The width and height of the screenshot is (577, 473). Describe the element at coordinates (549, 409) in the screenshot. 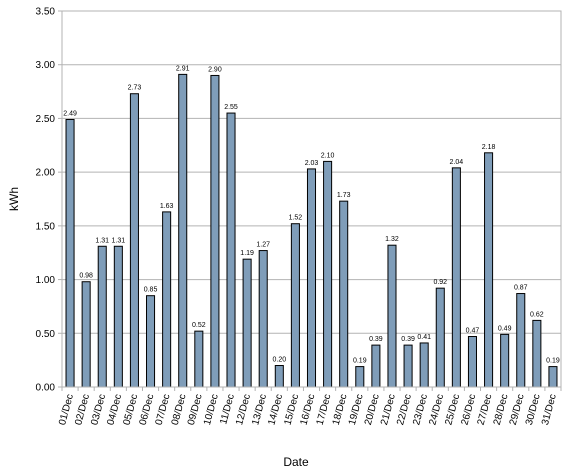

I see `x-tick-label: 31/Dec` at that location.